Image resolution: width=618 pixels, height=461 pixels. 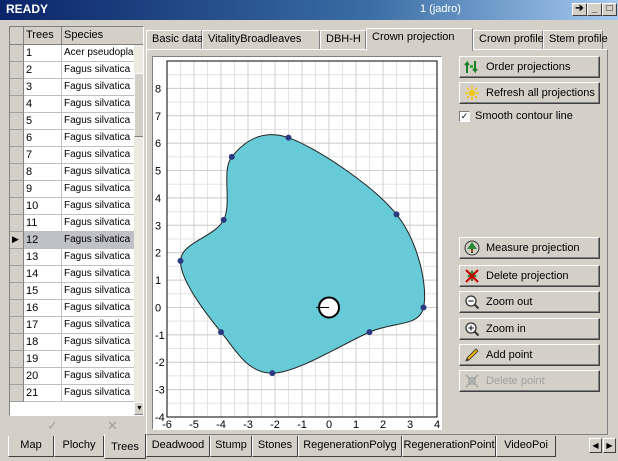 I want to click on tree-number-cell: 19, so click(x=43, y=359).